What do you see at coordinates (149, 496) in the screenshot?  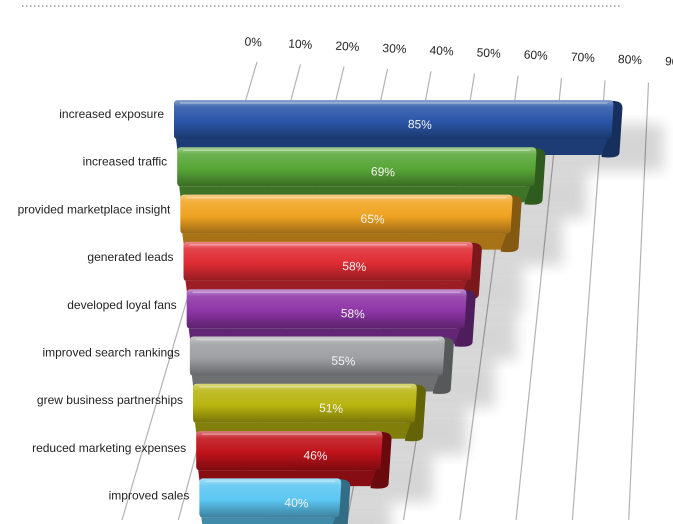 I see `category-label: improved sales` at bounding box center [149, 496].